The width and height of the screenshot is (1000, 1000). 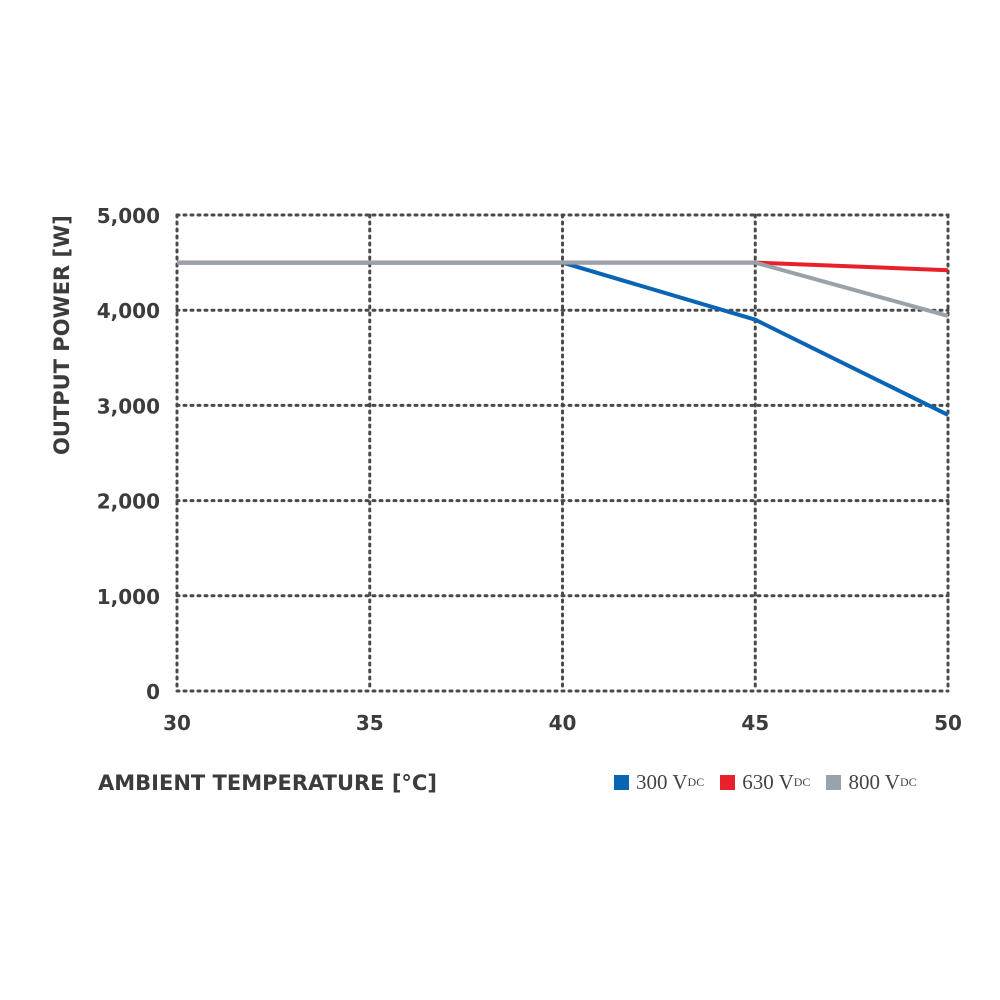 I want to click on x-tick-label: 30, so click(x=177, y=723).